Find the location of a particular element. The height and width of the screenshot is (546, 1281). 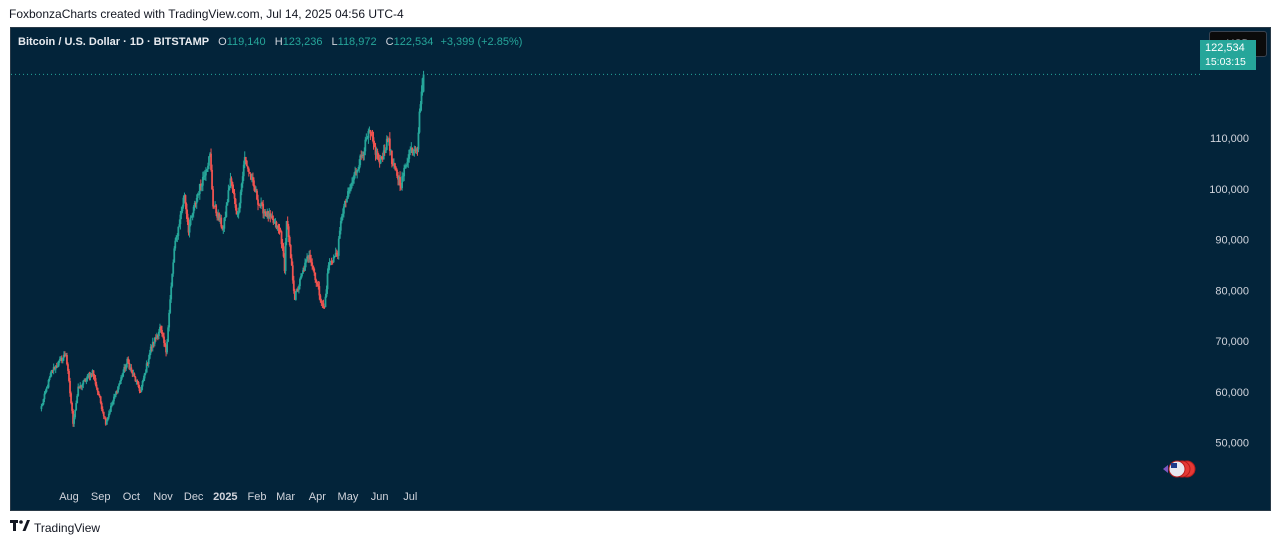

open-label: O is located at coordinates (222, 42).